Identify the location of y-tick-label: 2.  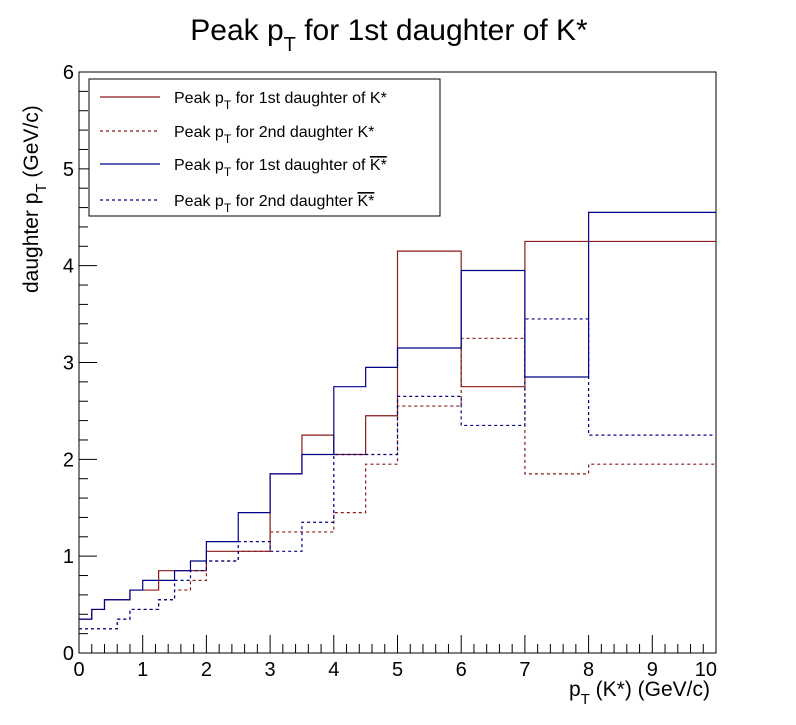
(68, 460).